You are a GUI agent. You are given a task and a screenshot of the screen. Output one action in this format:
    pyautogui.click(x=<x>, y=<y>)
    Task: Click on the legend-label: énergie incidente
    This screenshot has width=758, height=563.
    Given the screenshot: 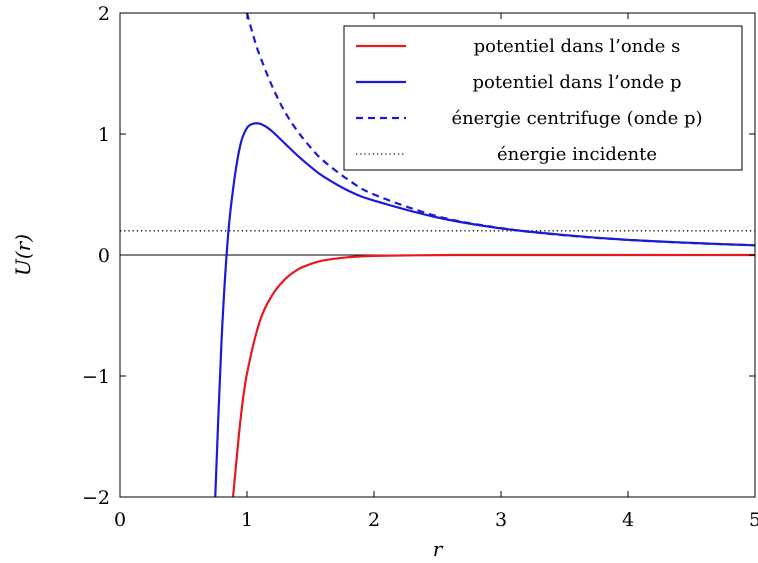 What is the action you would take?
    pyautogui.click(x=577, y=154)
    